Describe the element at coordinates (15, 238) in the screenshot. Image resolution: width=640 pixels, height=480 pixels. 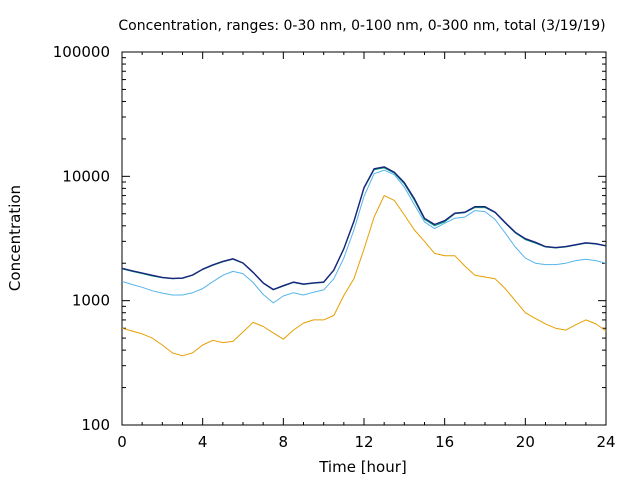
I see `y-axis-label: Concentration` at that location.